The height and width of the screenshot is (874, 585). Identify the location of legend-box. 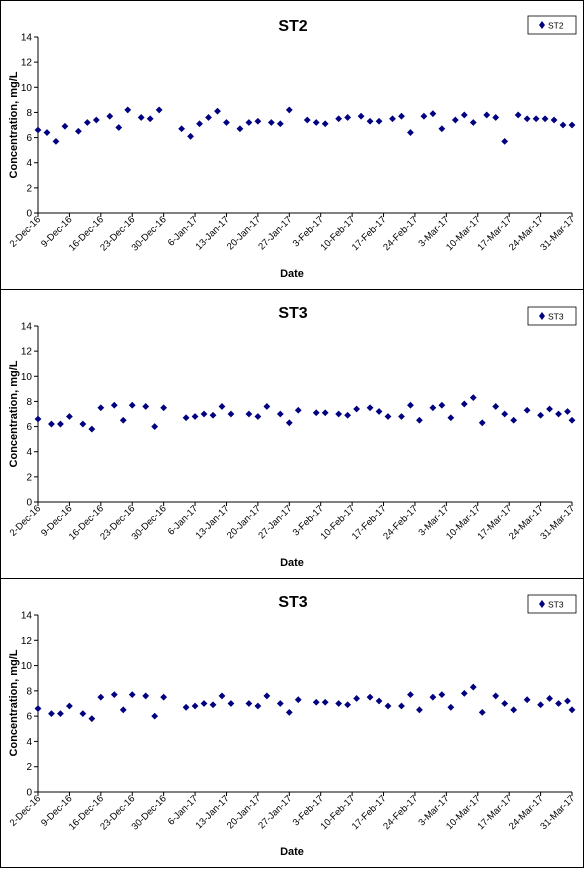
(552, 316).